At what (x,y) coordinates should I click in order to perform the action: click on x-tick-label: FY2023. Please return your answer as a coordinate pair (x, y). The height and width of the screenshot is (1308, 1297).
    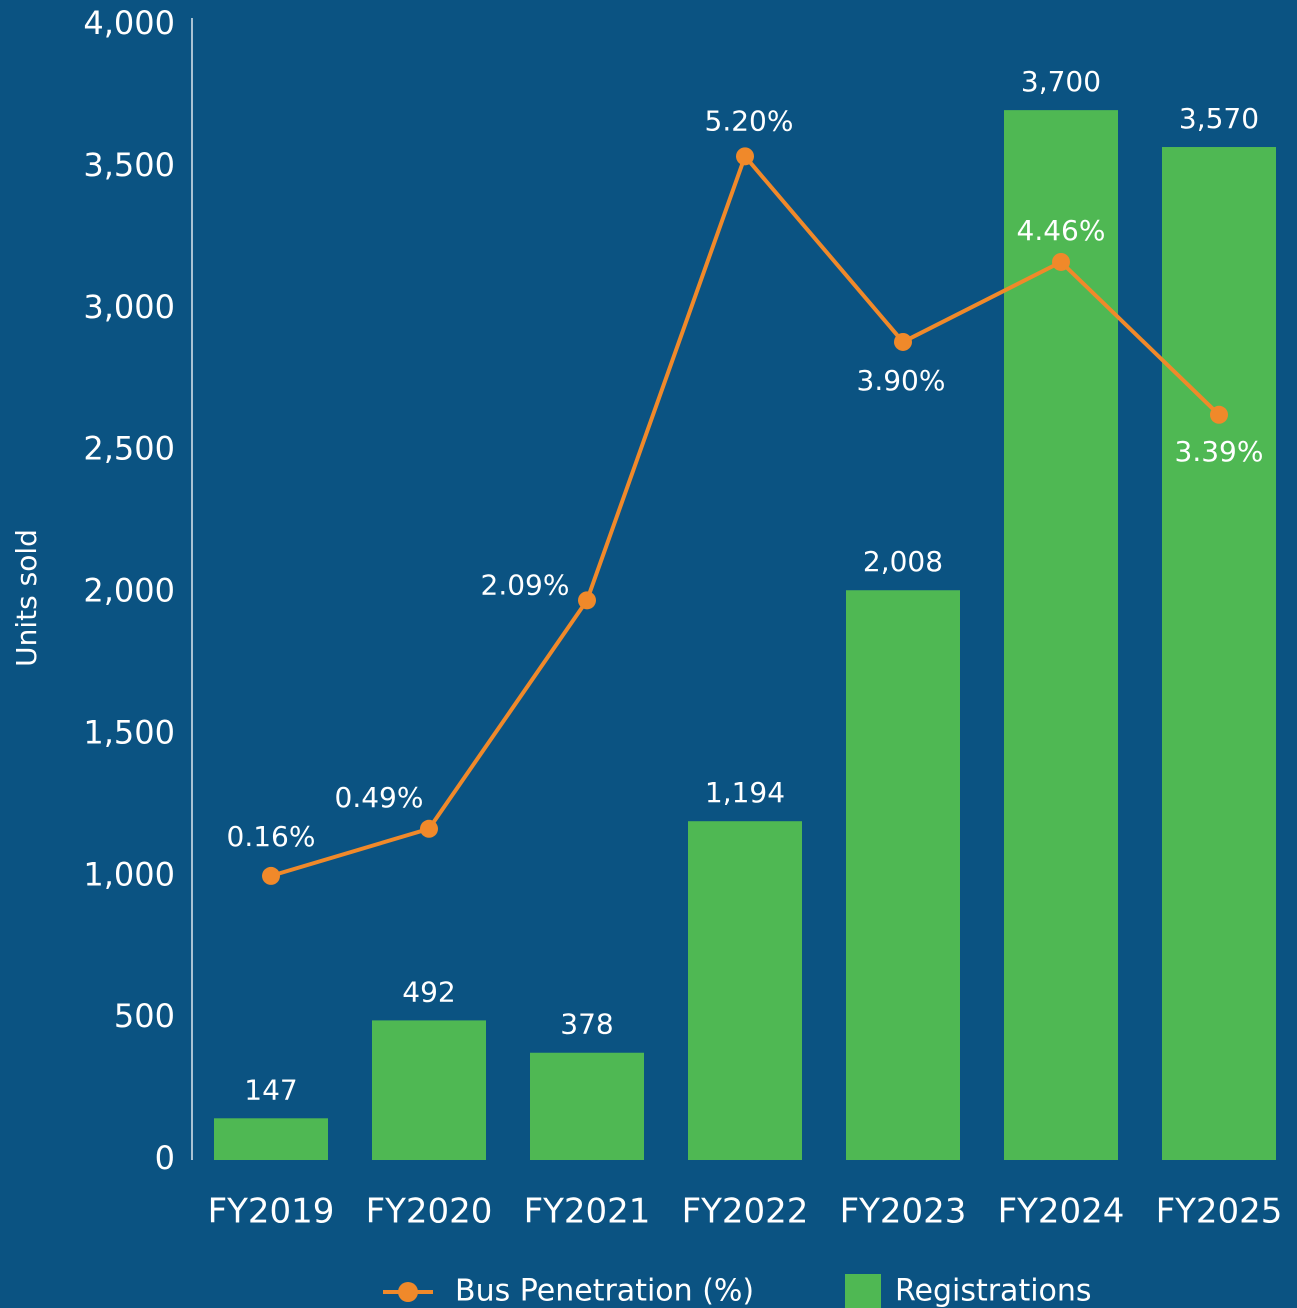
    Looking at the image, I should click on (903, 1212).